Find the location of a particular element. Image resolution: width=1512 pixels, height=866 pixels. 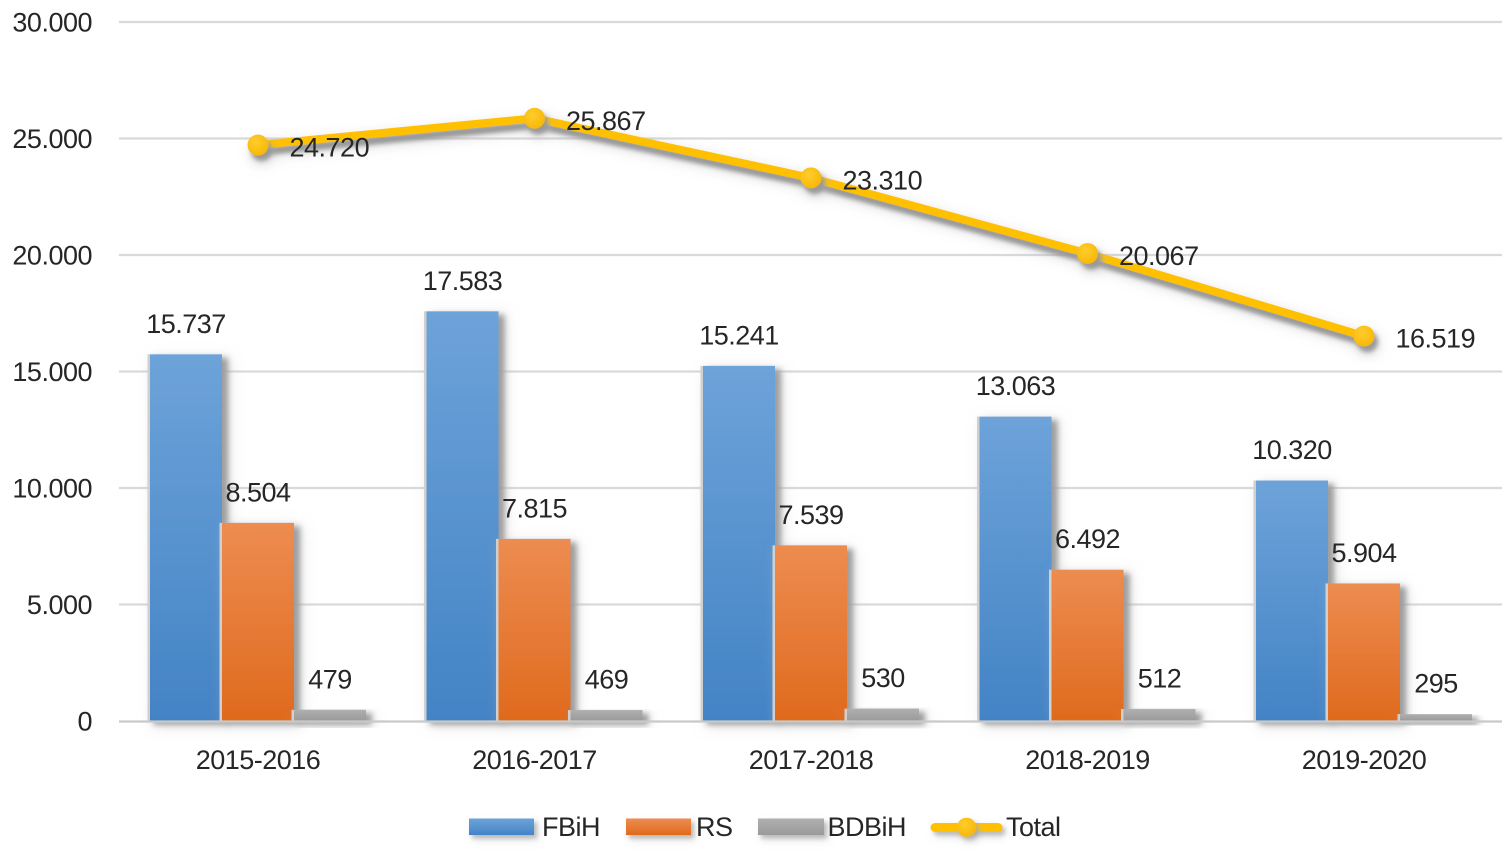

svg-text: 2015-2016 is located at coordinates (258, 760).